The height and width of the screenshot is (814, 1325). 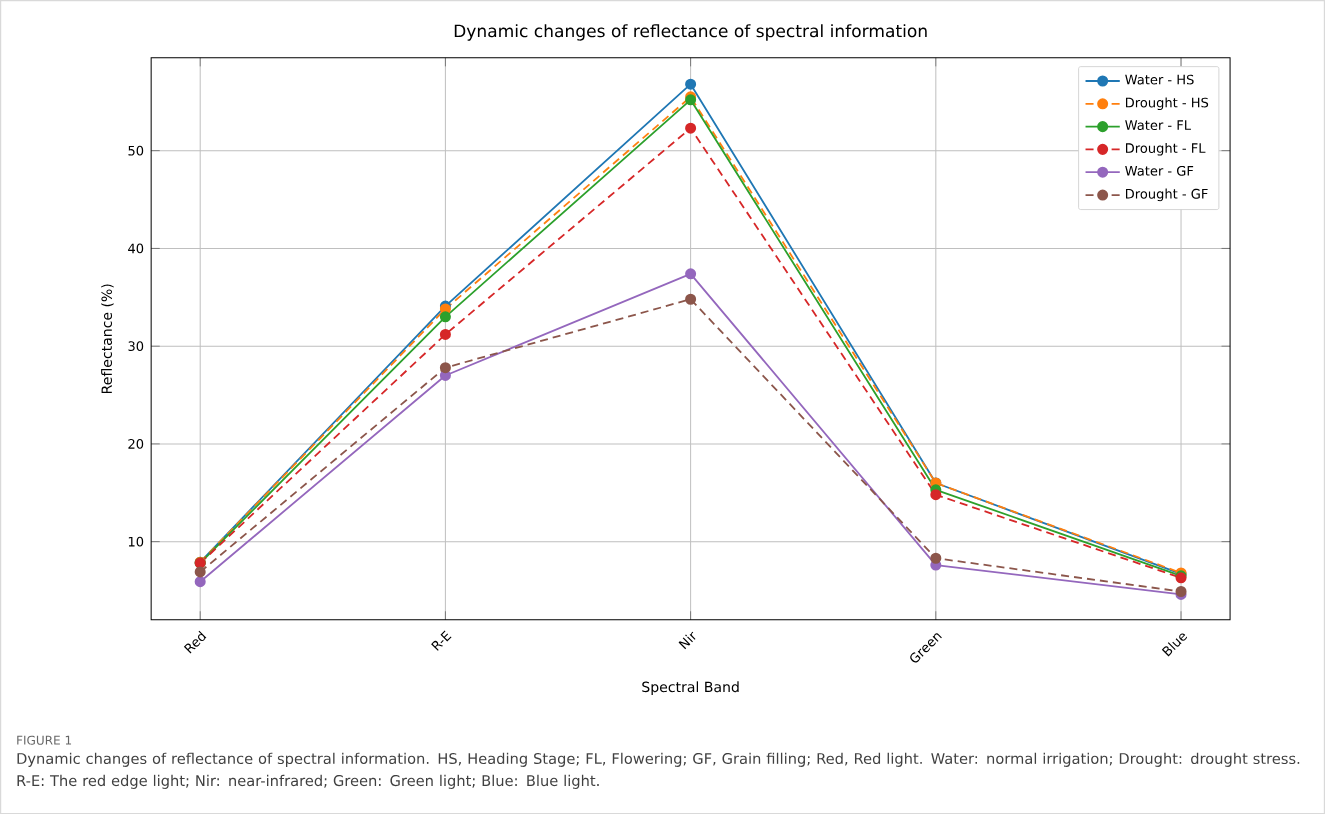 What do you see at coordinates (136, 346) in the screenshot?
I see `y-tick-label: 30` at bounding box center [136, 346].